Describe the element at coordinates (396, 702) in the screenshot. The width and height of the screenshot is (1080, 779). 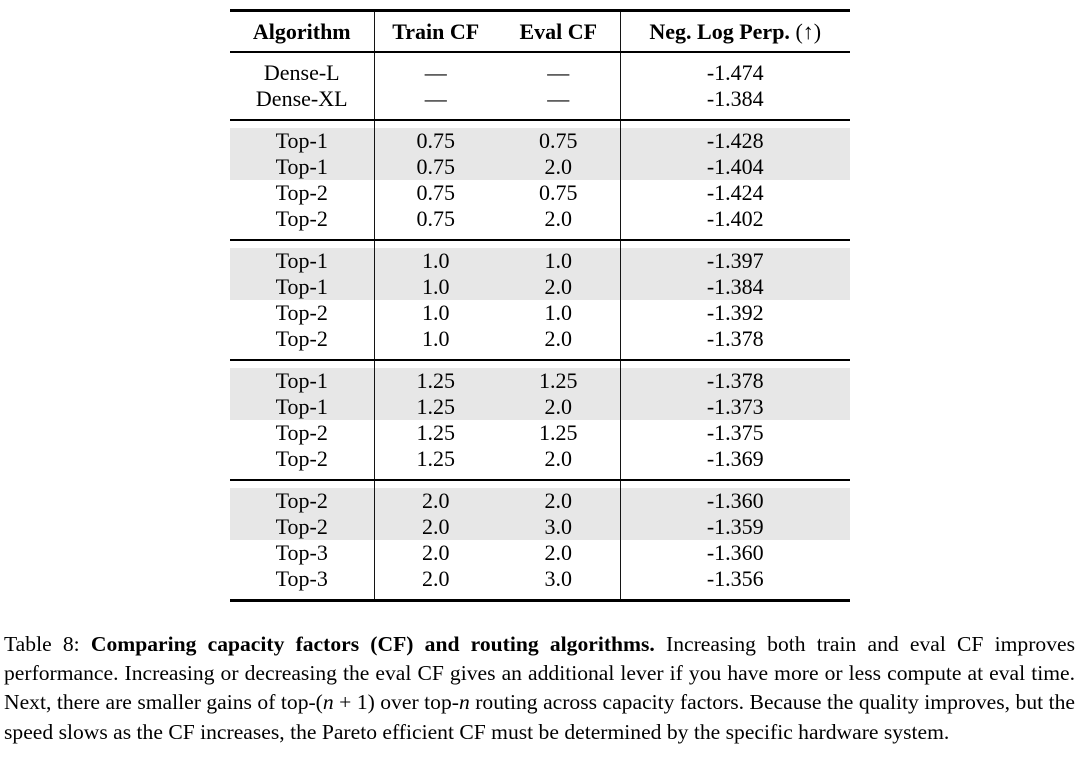
I see `caption-segment-normal: + 1) over top-` at that location.